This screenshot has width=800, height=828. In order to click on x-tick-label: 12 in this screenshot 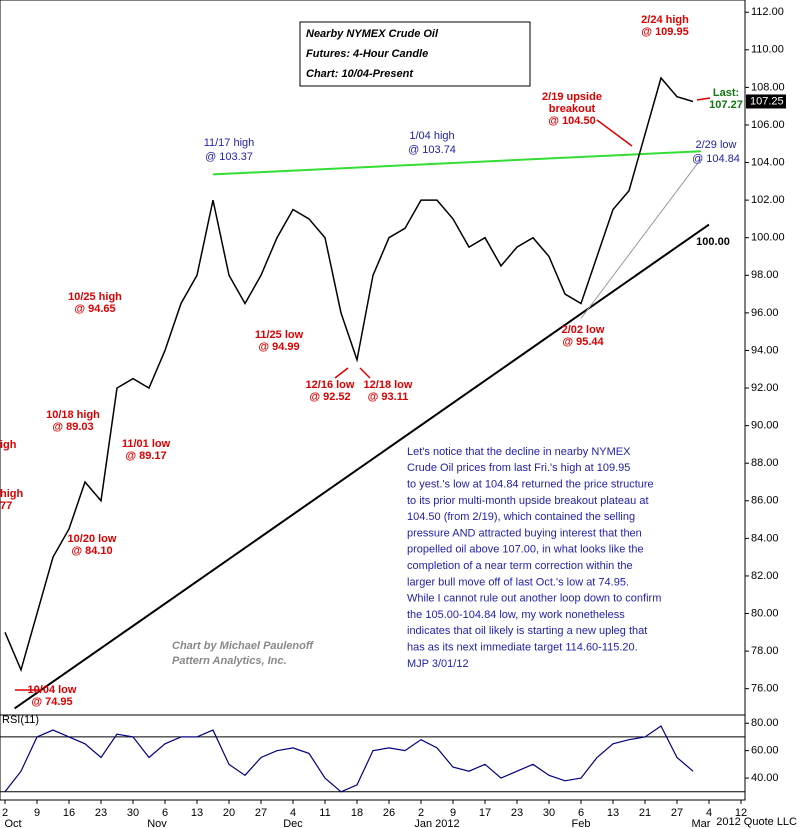, I will do `click(741, 813)`.